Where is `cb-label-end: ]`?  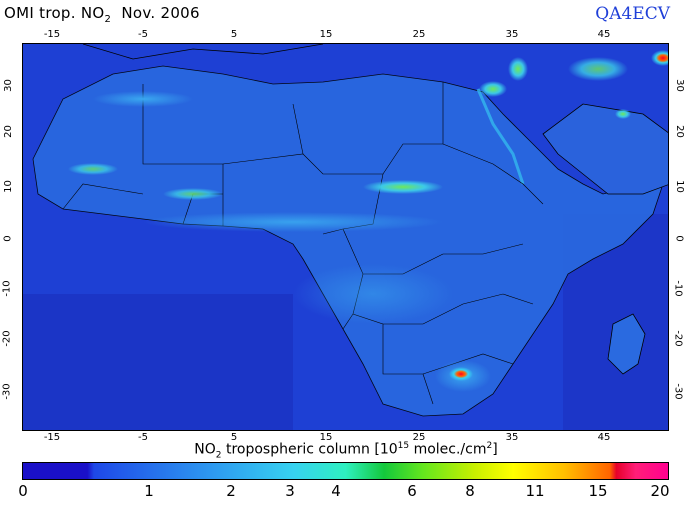 cb-label-end: ] is located at coordinates (495, 449).